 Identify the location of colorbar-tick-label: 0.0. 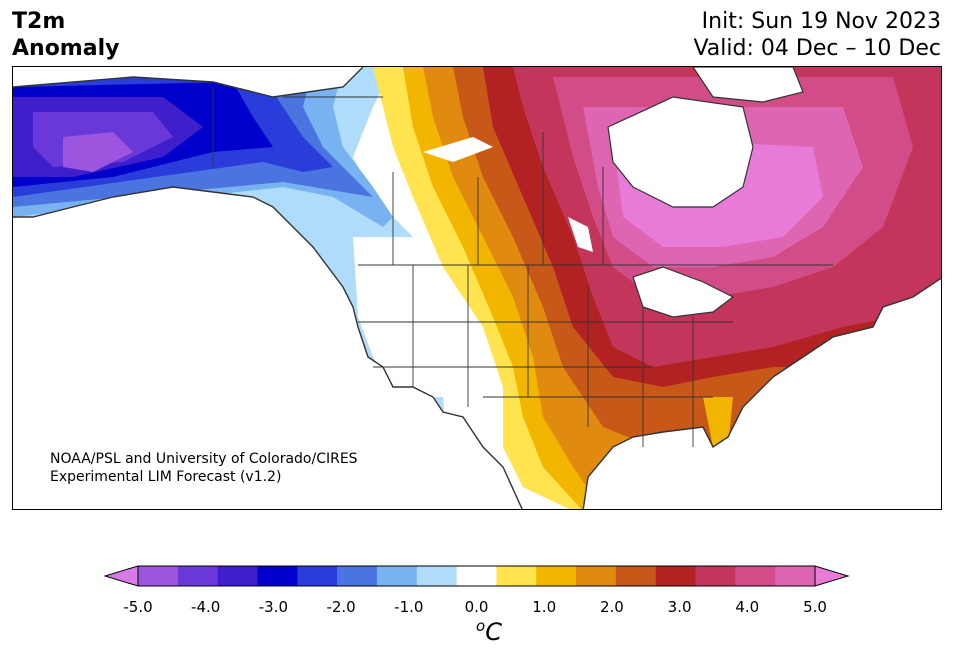
(476, 607).